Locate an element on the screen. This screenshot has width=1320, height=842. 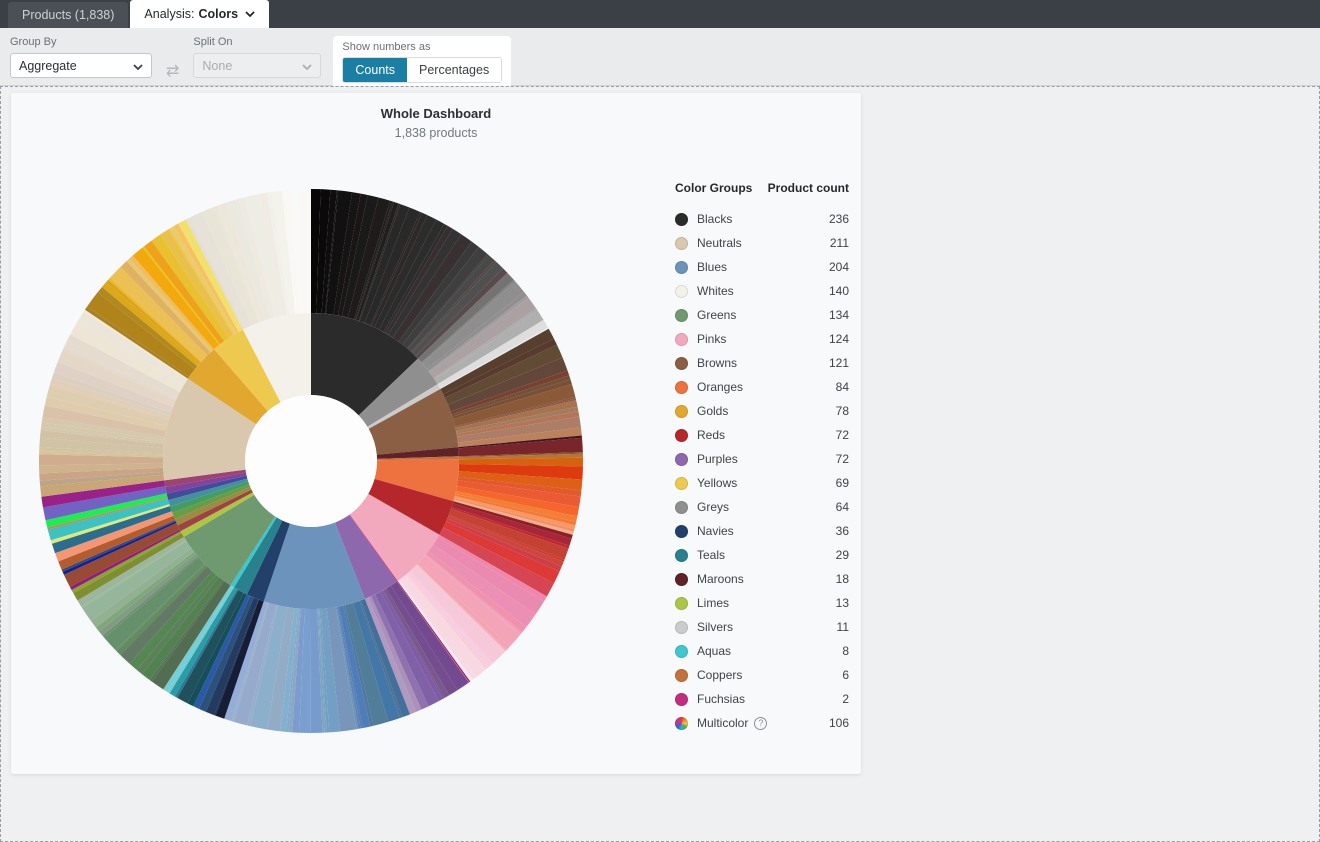
split-on-select: None is located at coordinates (257, 65).